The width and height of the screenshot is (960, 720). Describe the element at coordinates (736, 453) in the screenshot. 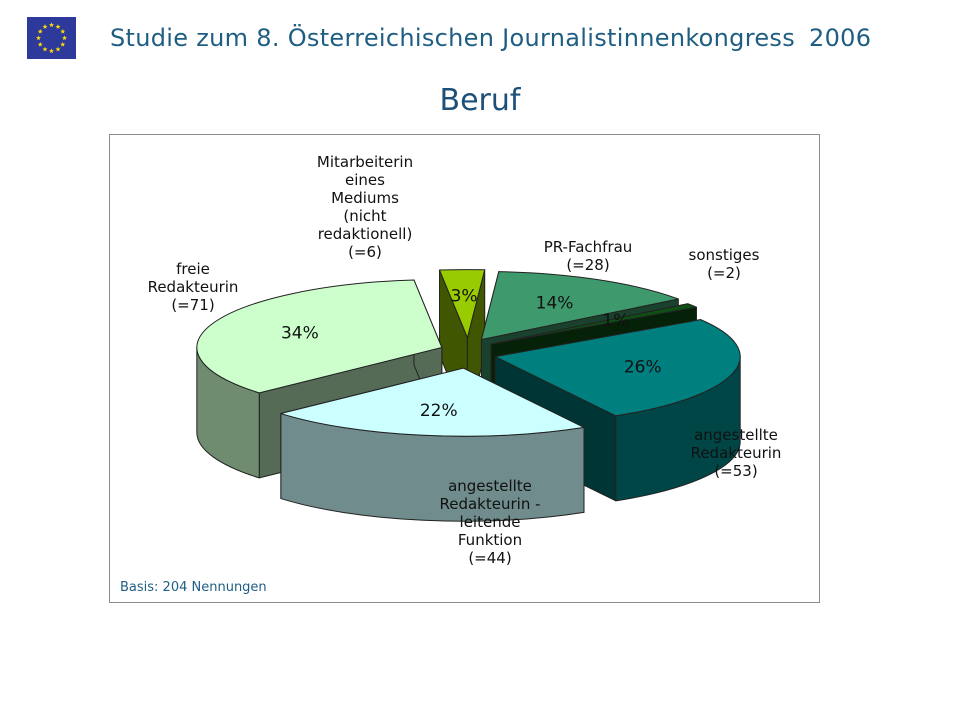

I see `slice-category-label: angestellte Redakteurin (=53)` at that location.